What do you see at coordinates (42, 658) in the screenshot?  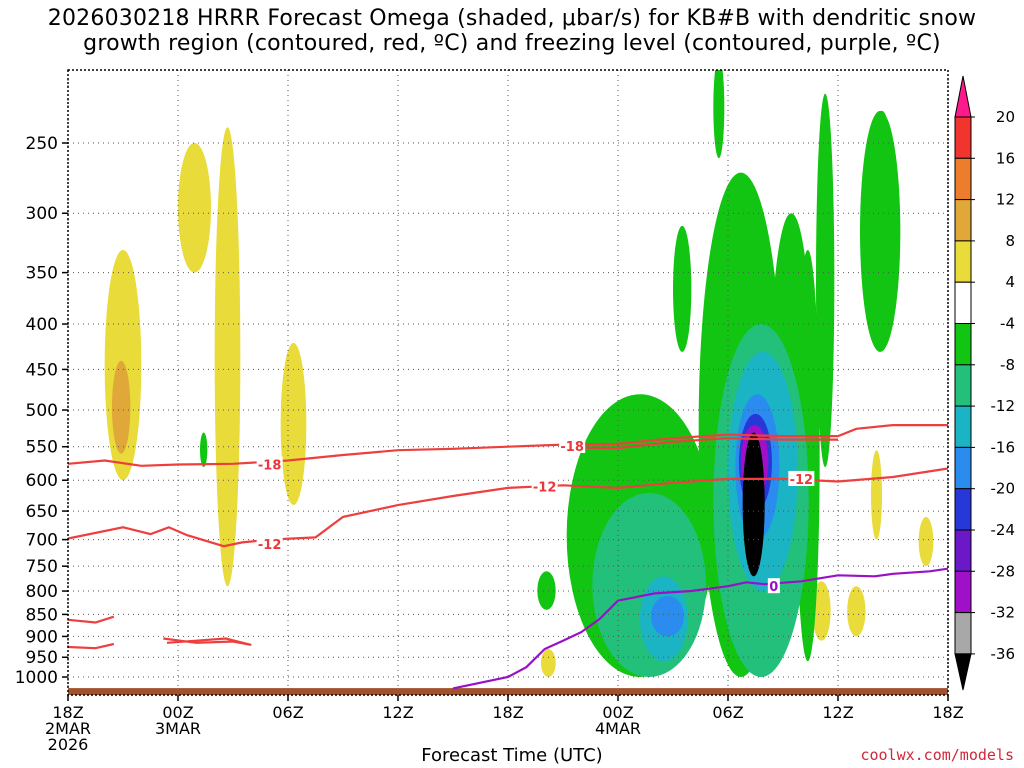 I see `y-tick-label-950: 950` at bounding box center [42, 658].